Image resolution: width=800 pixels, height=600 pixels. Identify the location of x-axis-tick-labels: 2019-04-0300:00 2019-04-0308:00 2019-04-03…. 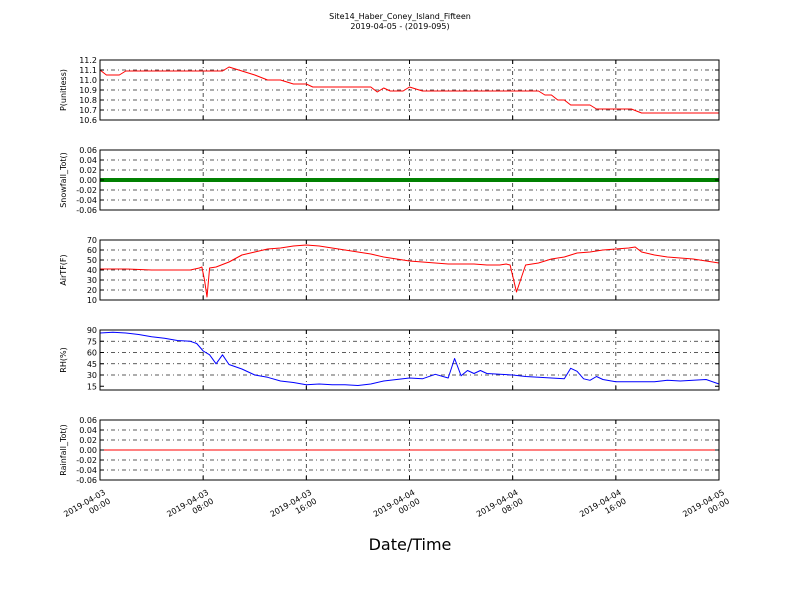
(396, 508).